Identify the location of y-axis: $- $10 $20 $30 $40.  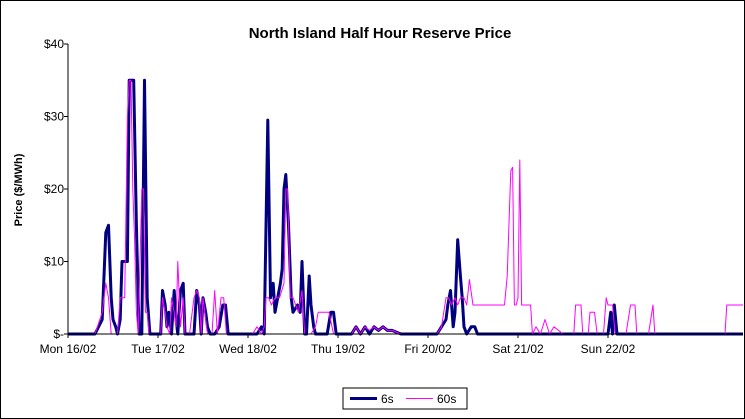
(56, 189).